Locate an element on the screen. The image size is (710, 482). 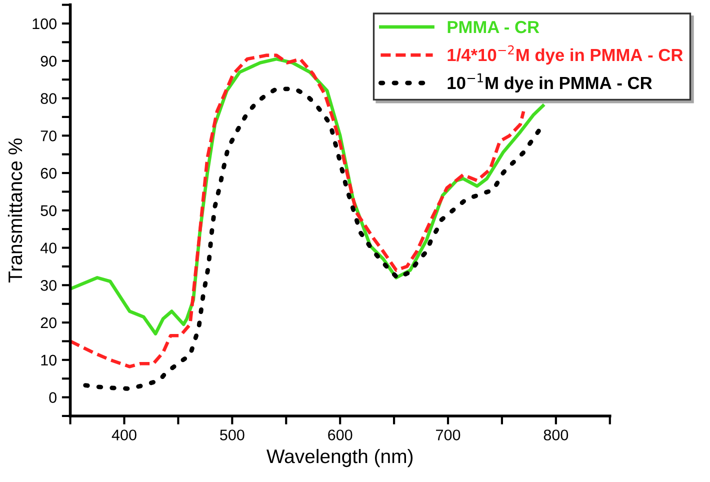
y-tick-label: 10 is located at coordinates (48, 360).